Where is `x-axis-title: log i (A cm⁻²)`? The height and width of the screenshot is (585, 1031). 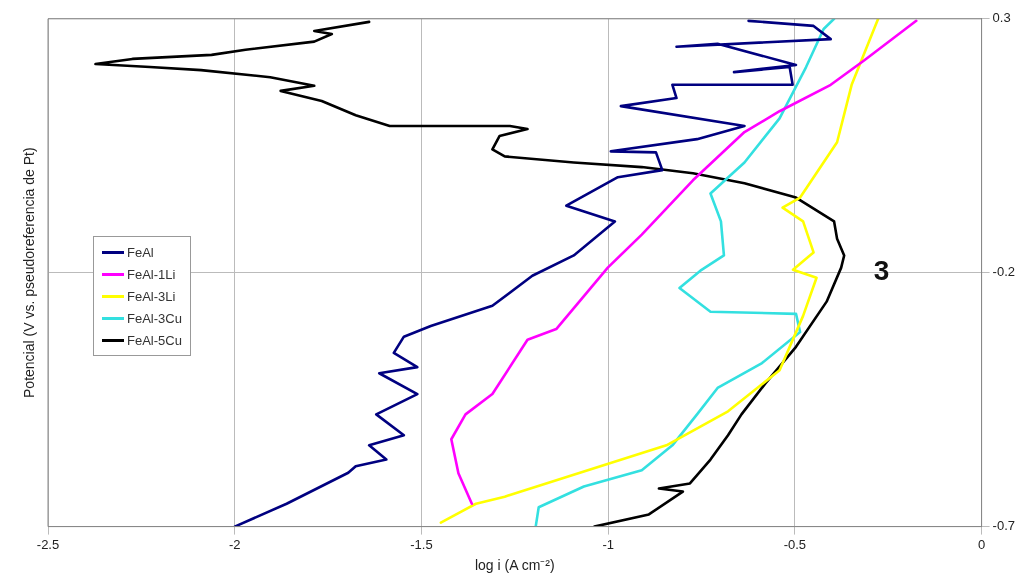
x-axis-title: log i (A cm⁻²) is located at coordinates (514, 565).